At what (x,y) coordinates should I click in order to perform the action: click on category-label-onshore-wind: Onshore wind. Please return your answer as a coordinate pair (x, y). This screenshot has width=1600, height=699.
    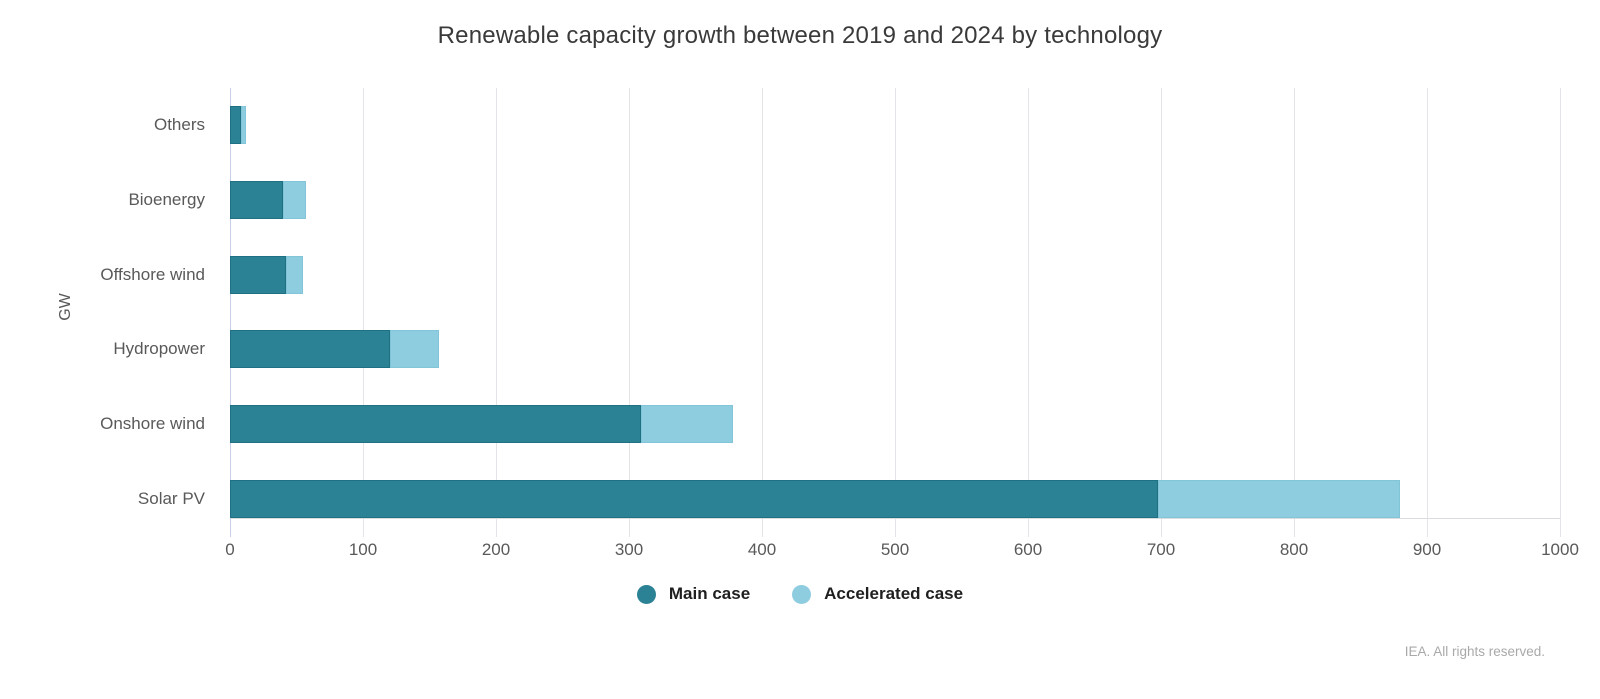
    Looking at the image, I should click on (152, 423).